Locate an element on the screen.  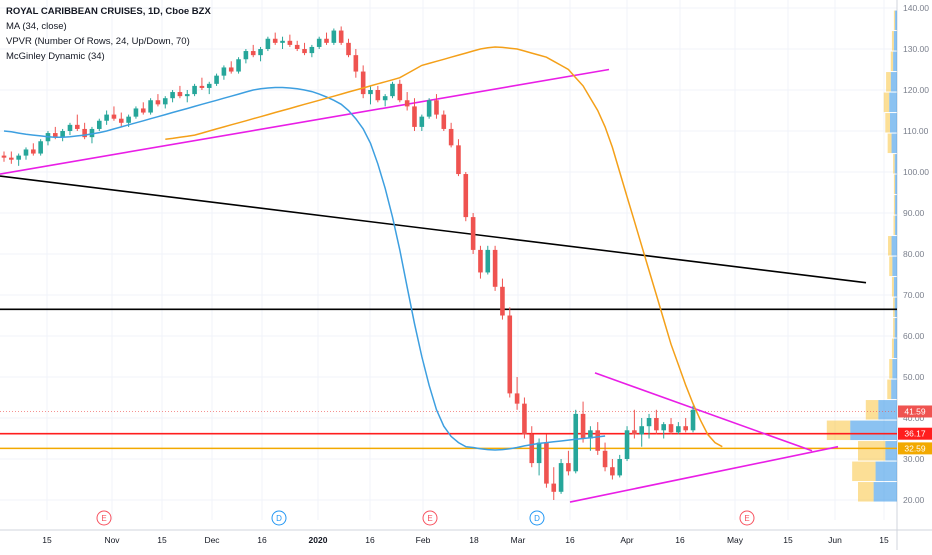
time-axis-tick: Feb is located at coordinates (423, 540).